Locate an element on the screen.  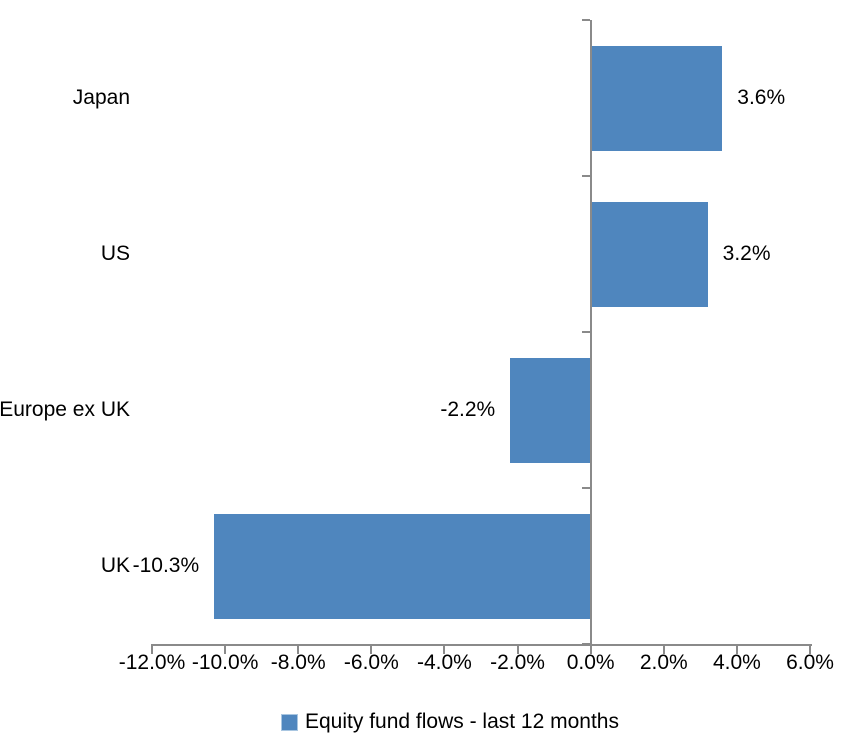
bar-japan is located at coordinates (656, 98).